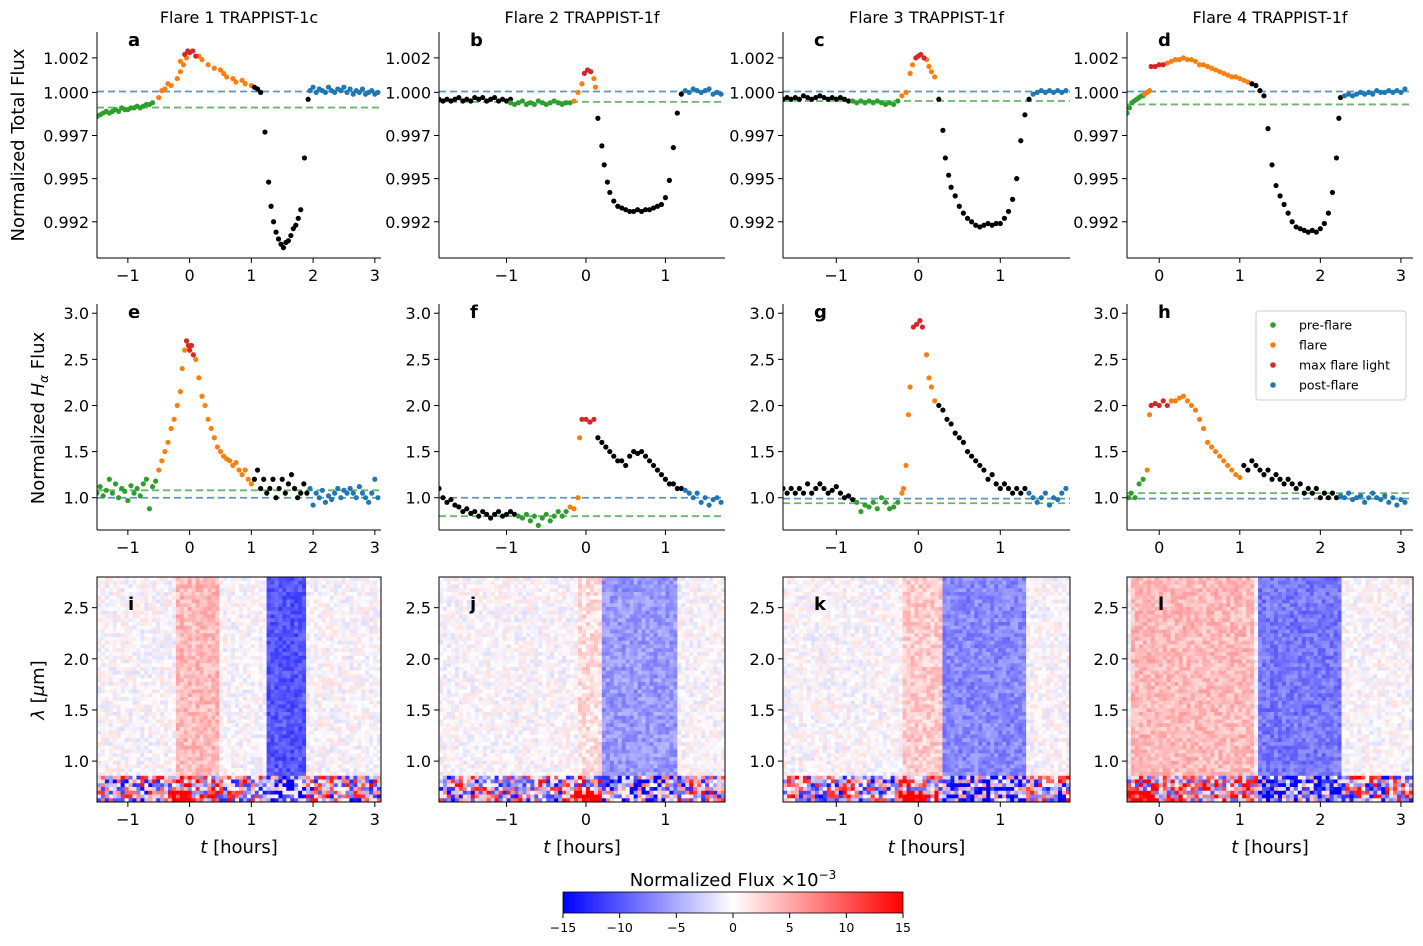 The height and width of the screenshot is (946, 1423). Describe the element at coordinates (819, 40) in the screenshot. I see `panel-label: c` at that location.